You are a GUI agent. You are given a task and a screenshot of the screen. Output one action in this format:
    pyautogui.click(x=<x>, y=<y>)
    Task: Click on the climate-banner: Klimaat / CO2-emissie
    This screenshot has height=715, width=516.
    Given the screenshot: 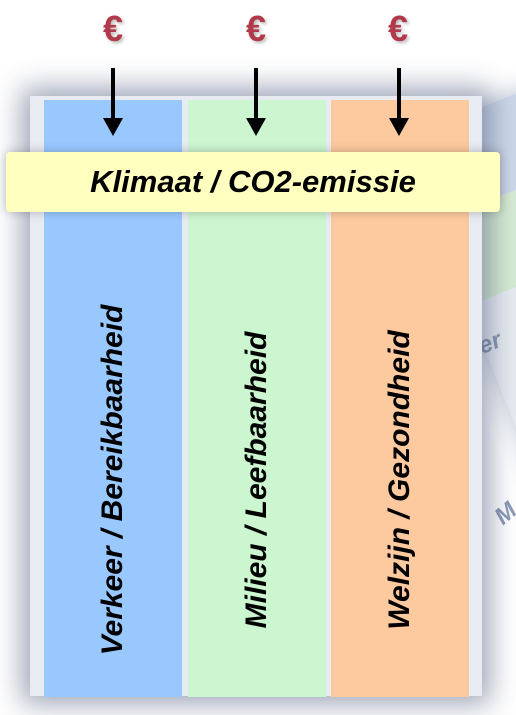 What is the action you would take?
    pyautogui.click(x=253, y=182)
    